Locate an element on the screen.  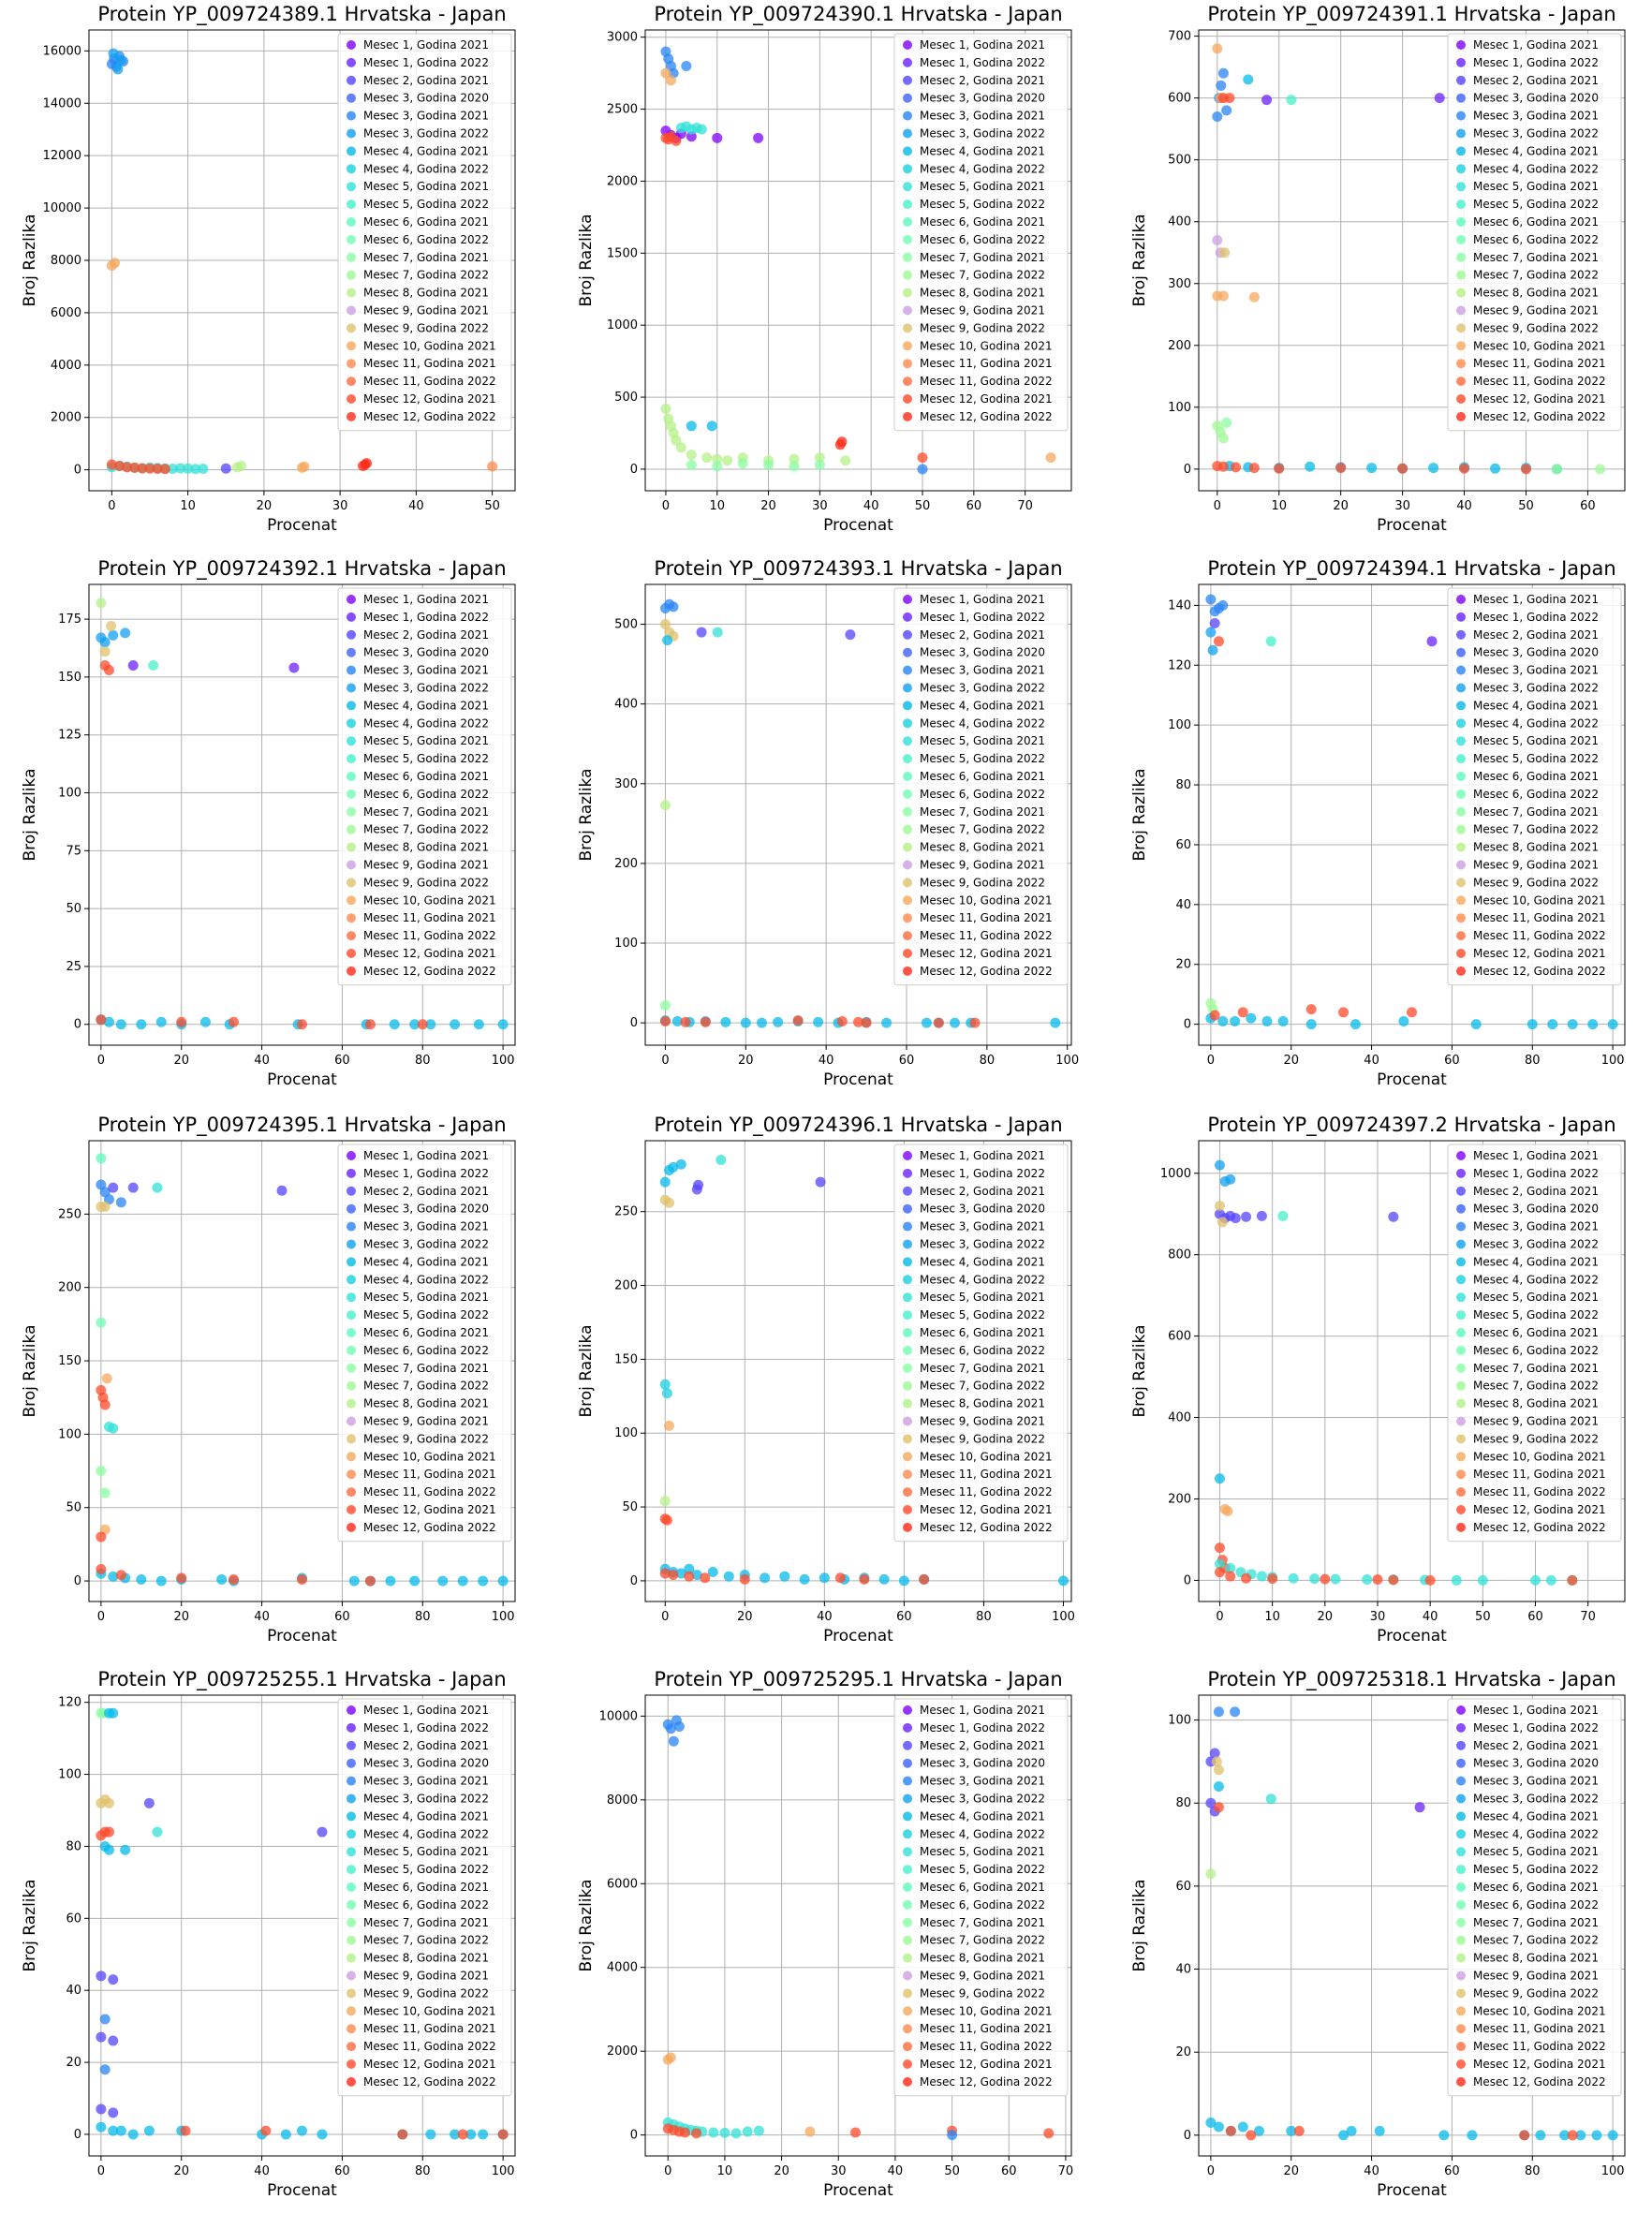
y-tick-label: 8000 is located at coordinates (66, 261).